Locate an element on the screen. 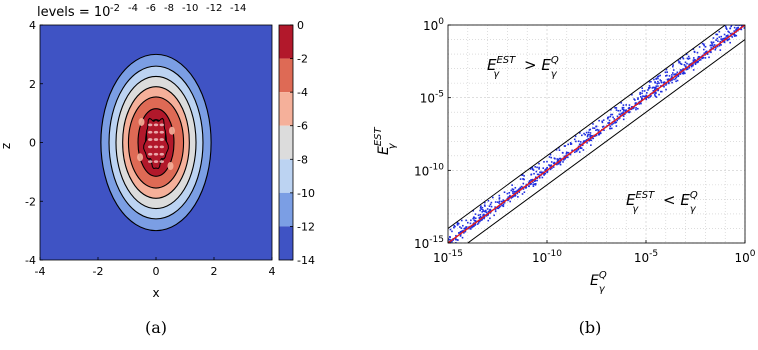  colorbar-tick-label: -6 is located at coordinates (302, 126).